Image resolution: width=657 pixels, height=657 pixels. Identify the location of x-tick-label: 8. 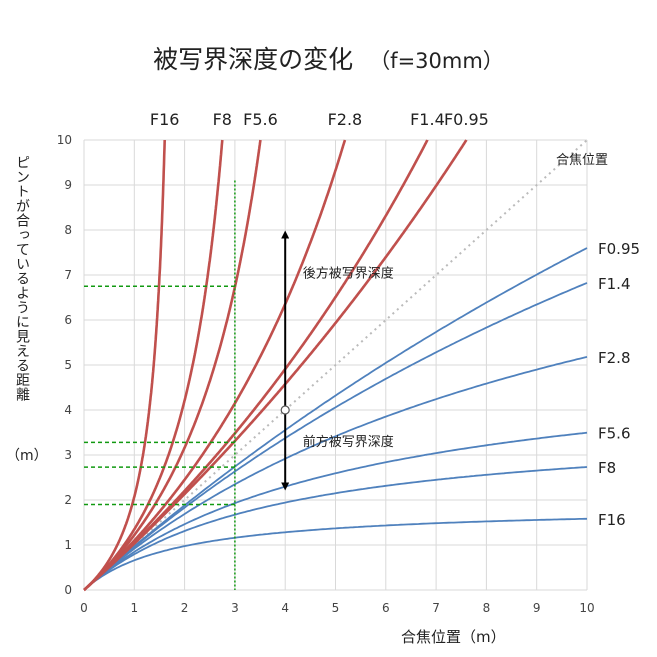
(487, 608).